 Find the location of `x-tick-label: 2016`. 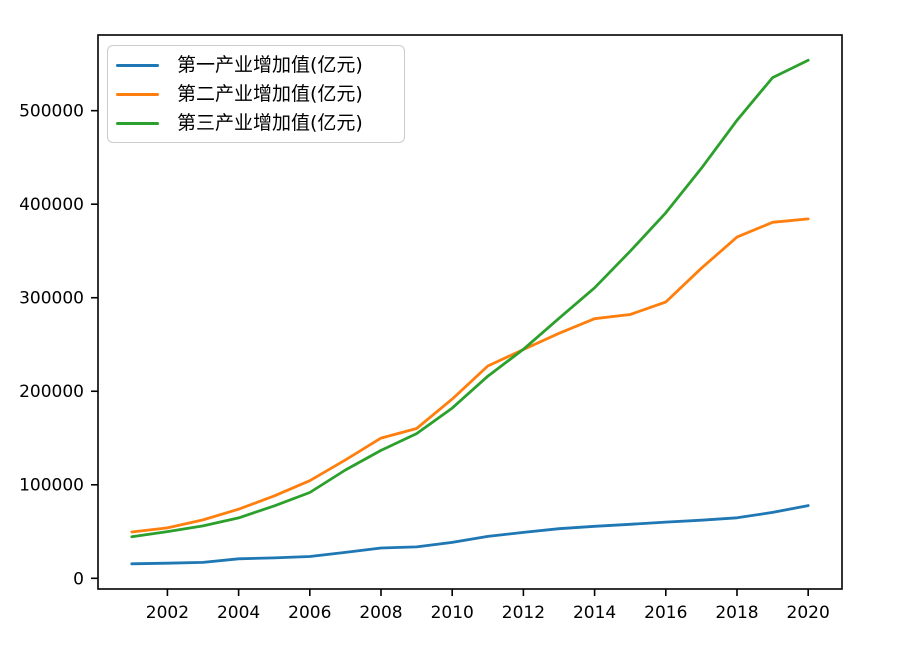

x-tick-label: 2016 is located at coordinates (665, 613).